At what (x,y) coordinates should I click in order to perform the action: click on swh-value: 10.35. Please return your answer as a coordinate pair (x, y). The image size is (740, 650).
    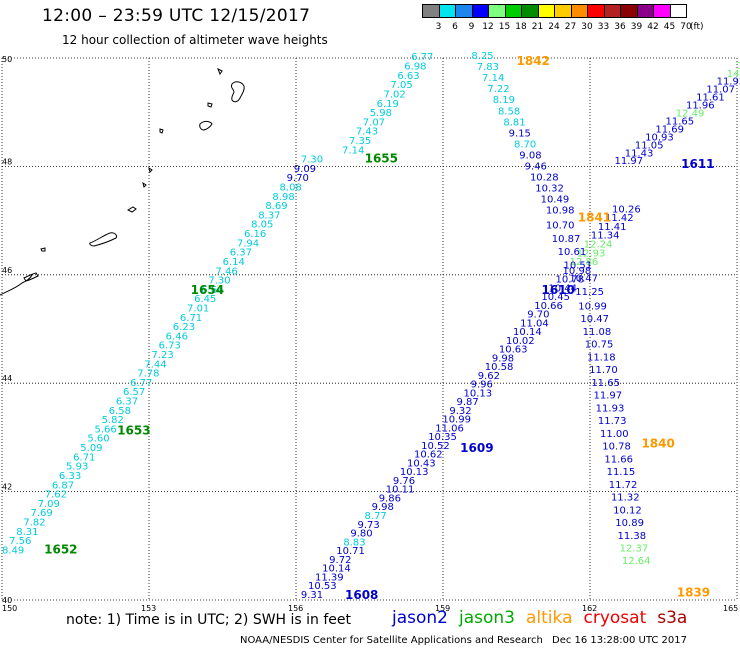
    Looking at the image, I should click on (442, 437).